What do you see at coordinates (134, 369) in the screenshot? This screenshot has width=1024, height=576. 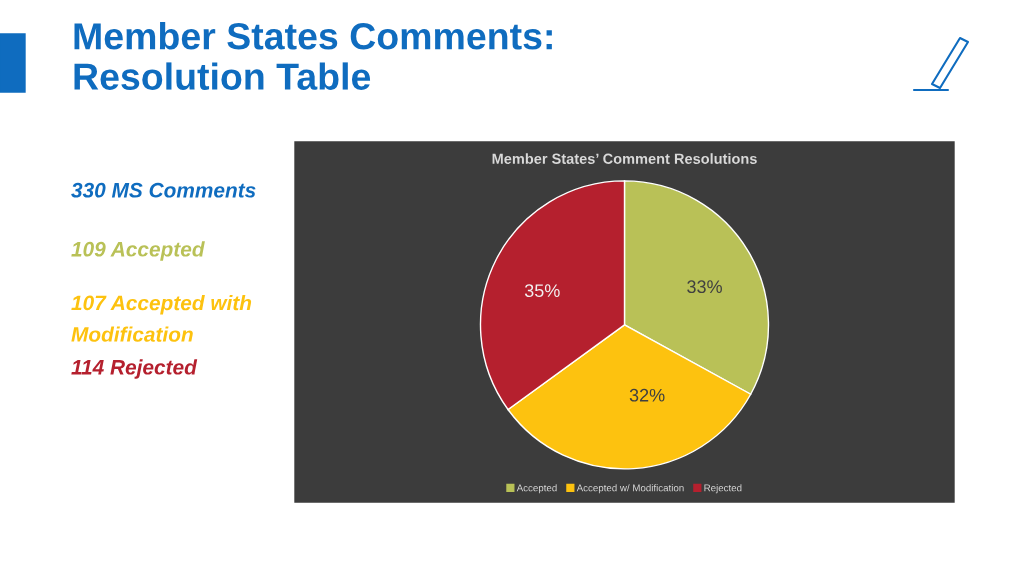 I see `text: 114 Rejected` at bounding box center [134, 369].